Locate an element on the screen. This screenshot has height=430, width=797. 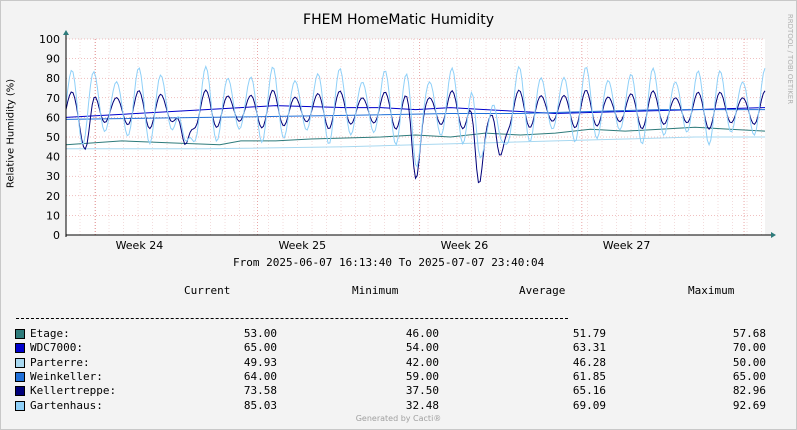
legend-maximum: 92.69 is located at coordinates (749, 405).